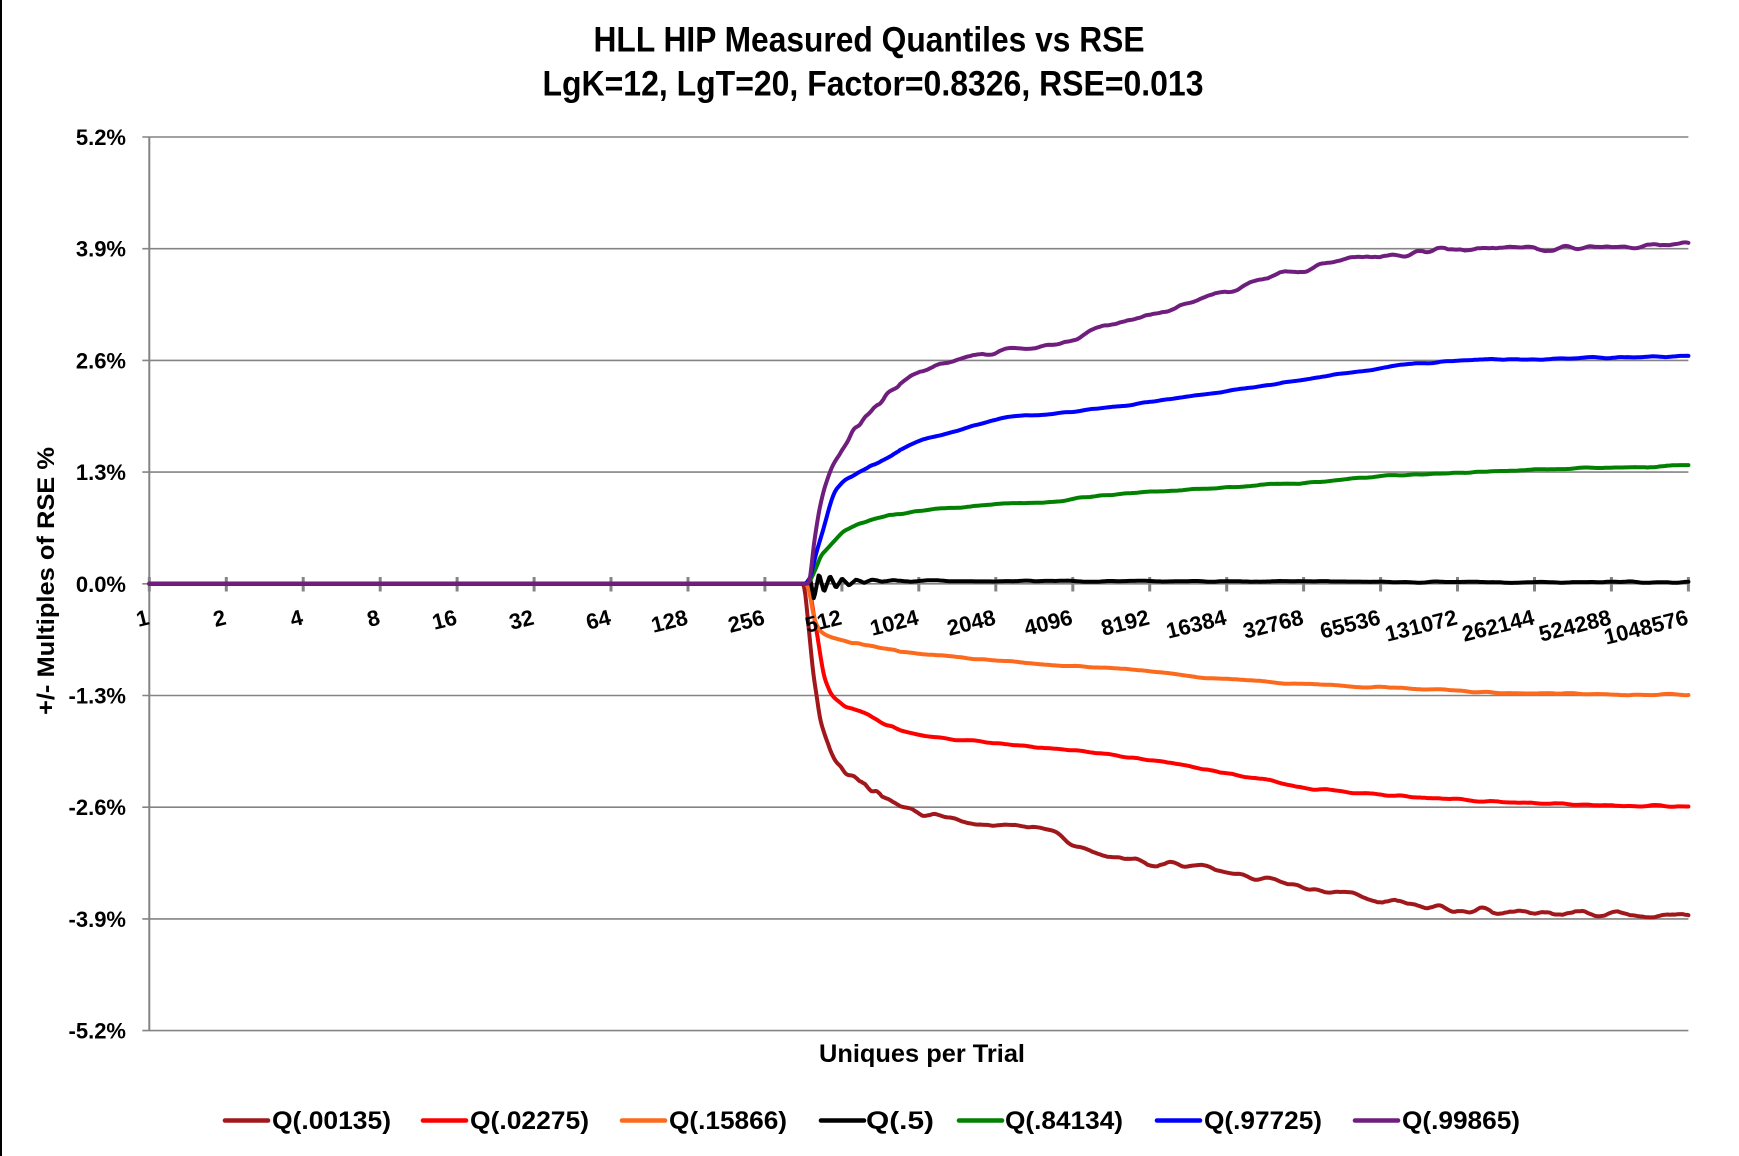 The width and height of the screenshot is (1739, 1156). Describe the element at coordinates (1263, 1121) in the screenshot. I see `svg-text: Q(.97725)` at that location.